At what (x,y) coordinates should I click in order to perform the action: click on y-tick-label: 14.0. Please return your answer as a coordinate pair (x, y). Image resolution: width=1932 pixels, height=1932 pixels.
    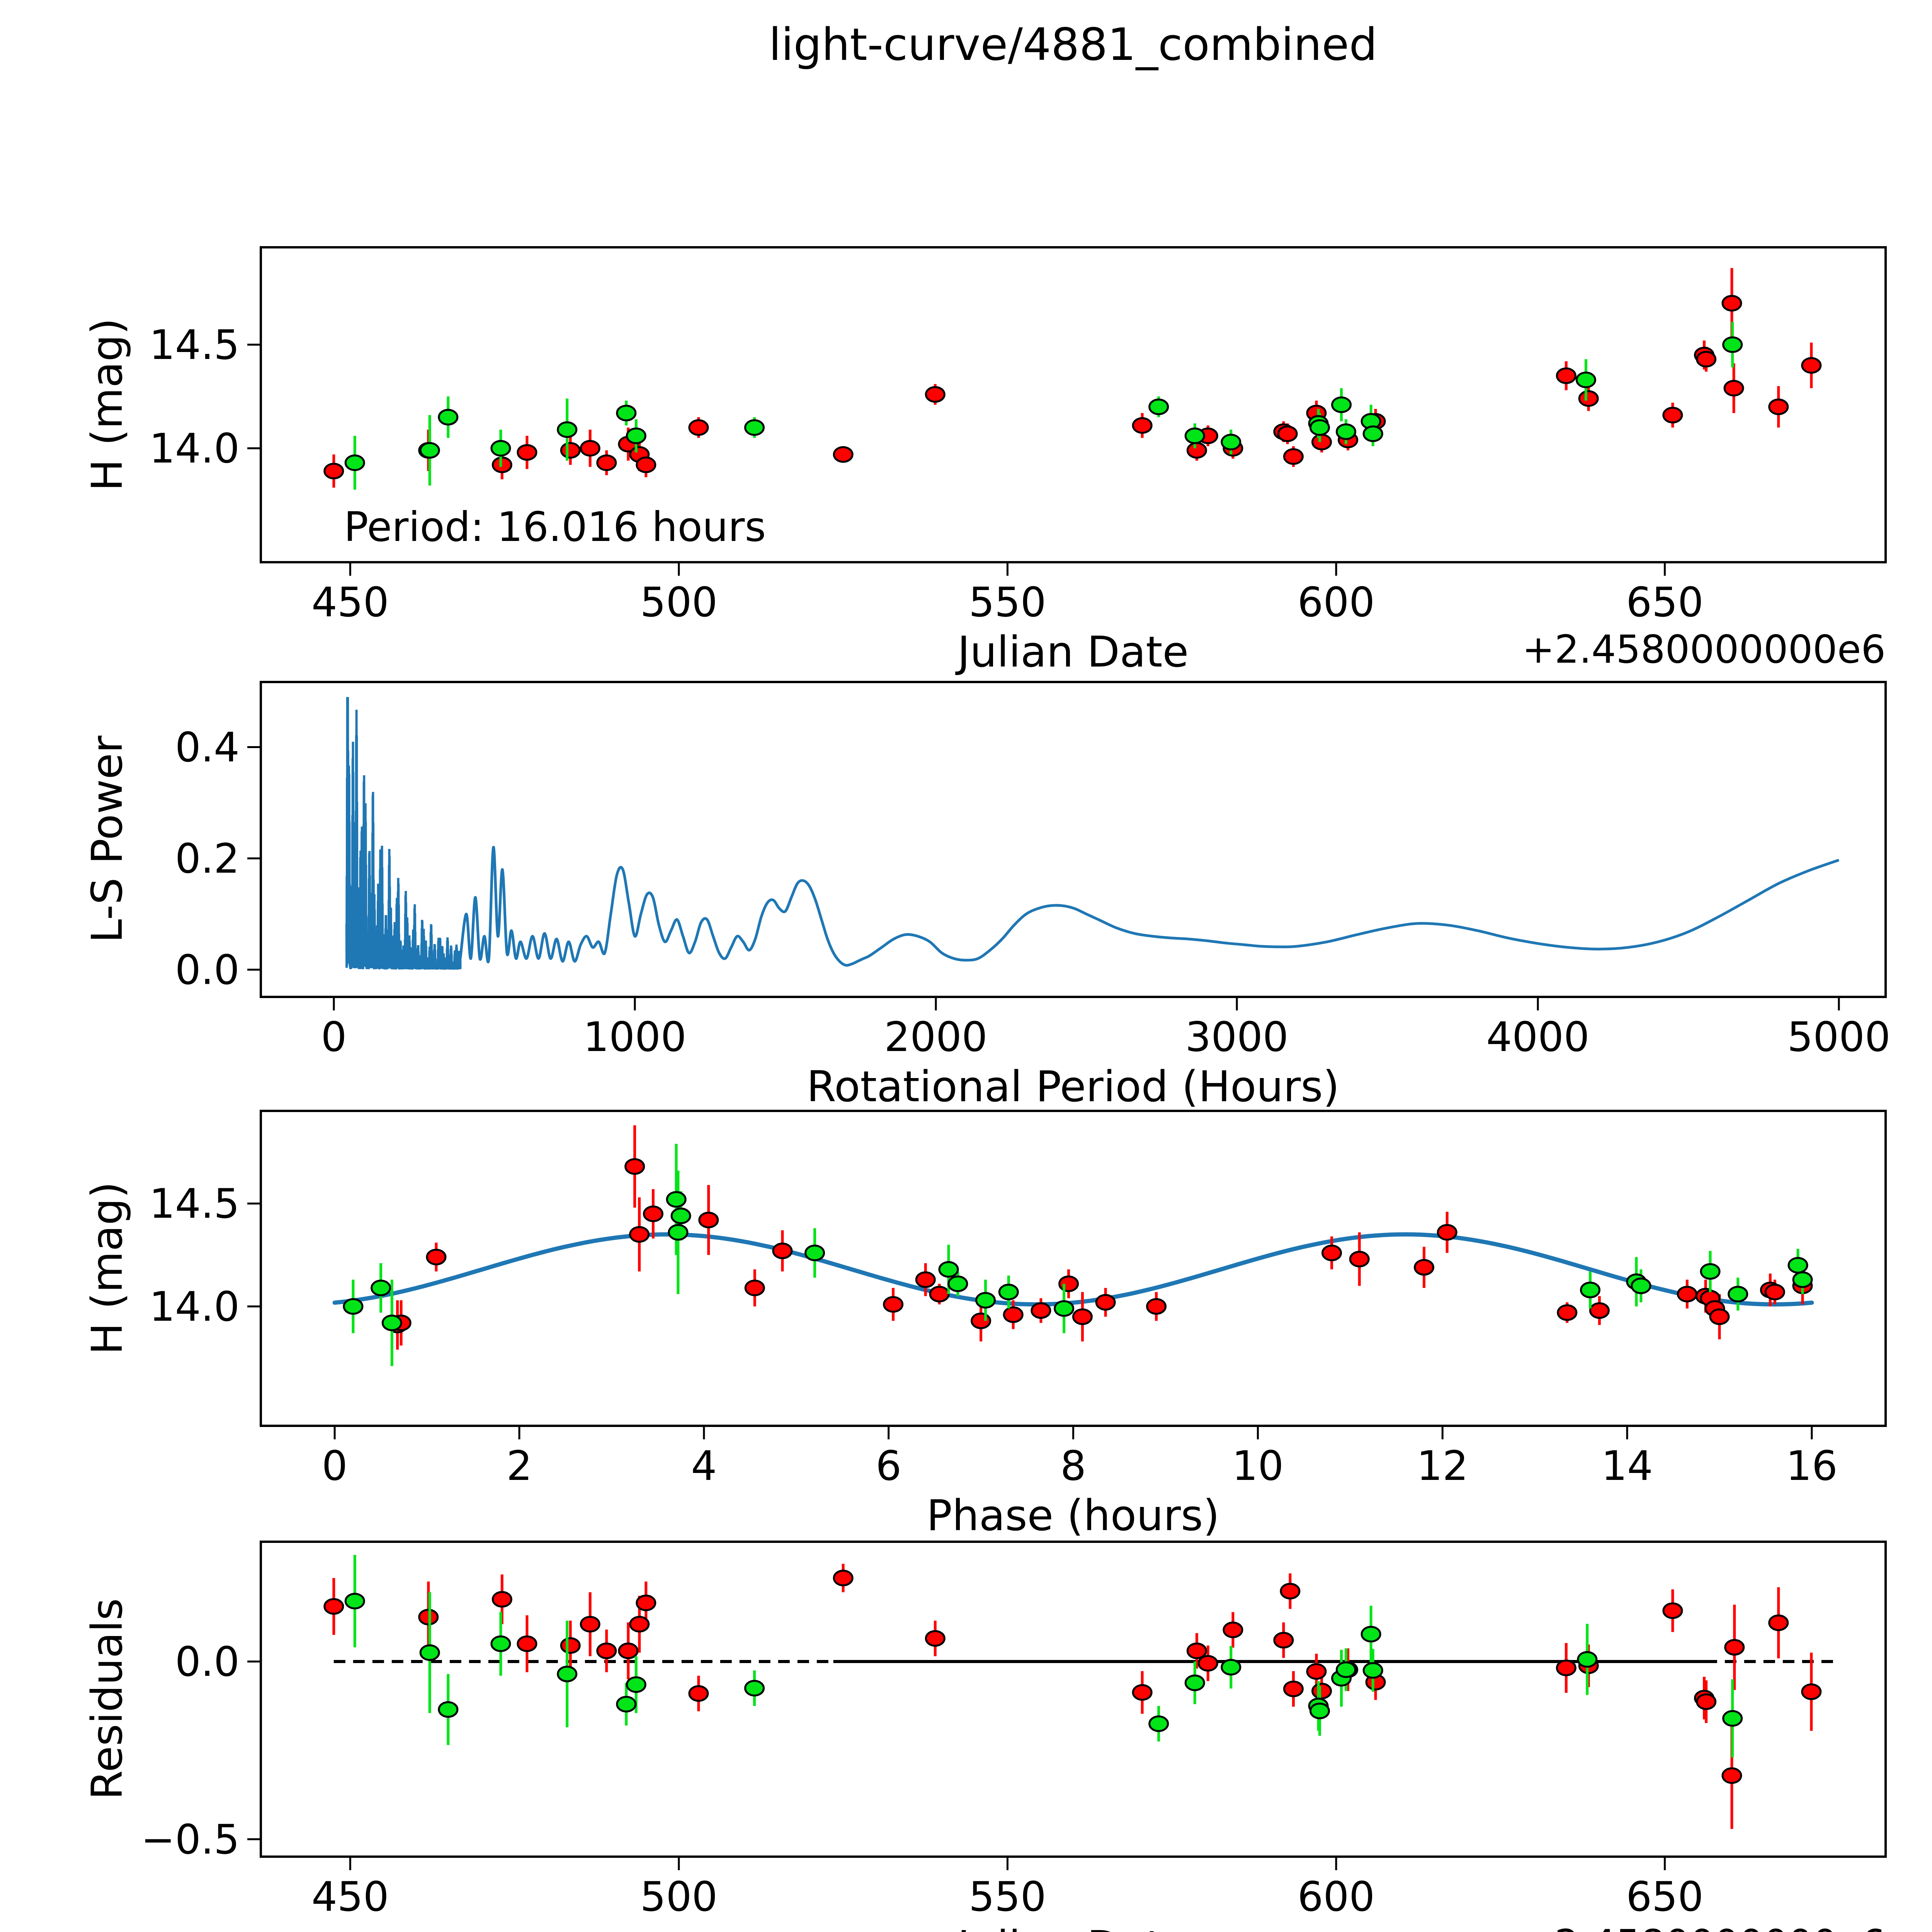
    Looking at the image, I should click on (194, 449).